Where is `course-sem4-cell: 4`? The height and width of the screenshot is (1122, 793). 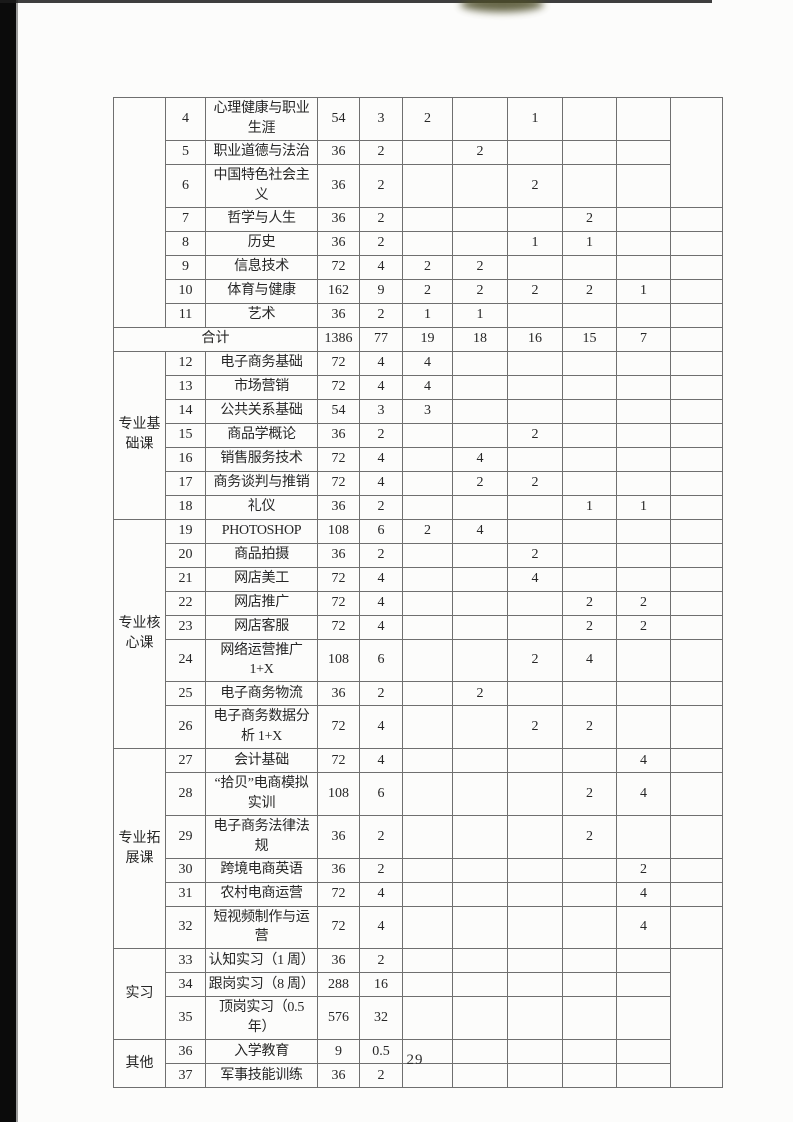 course-sem4-cell: 4 is located at coordinates (589, 660).